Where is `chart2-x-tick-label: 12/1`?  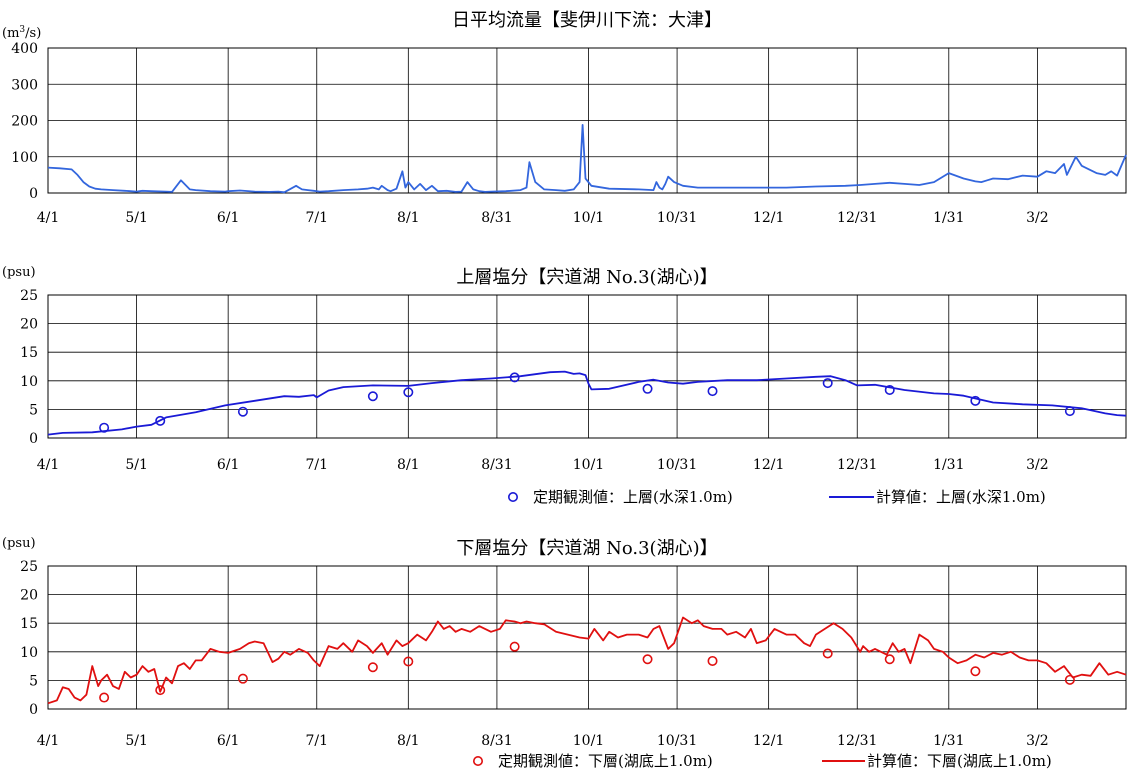
chart2-x-tick-label: 12/1 is located at coordinates (768, 741).